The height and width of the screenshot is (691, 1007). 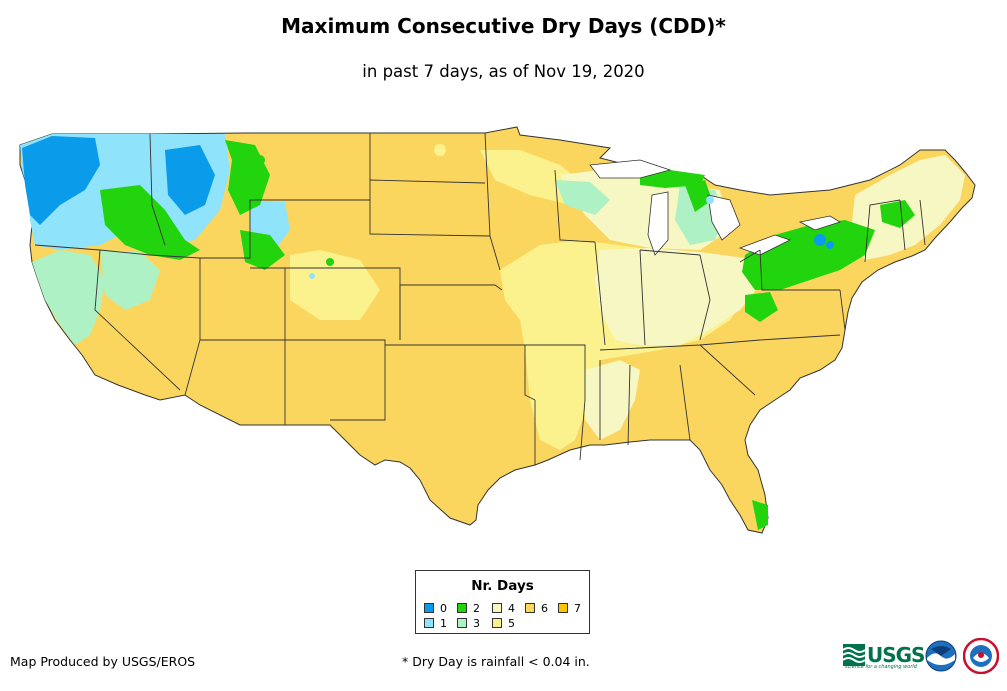 I want to click on region-2days-michigan, so click(x=698, y=196).